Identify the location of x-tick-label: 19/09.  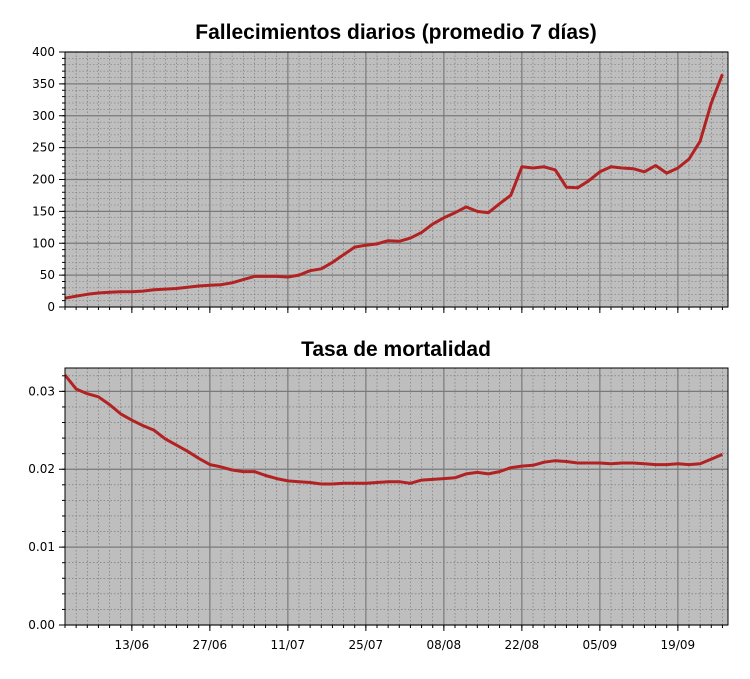
(678, 645).